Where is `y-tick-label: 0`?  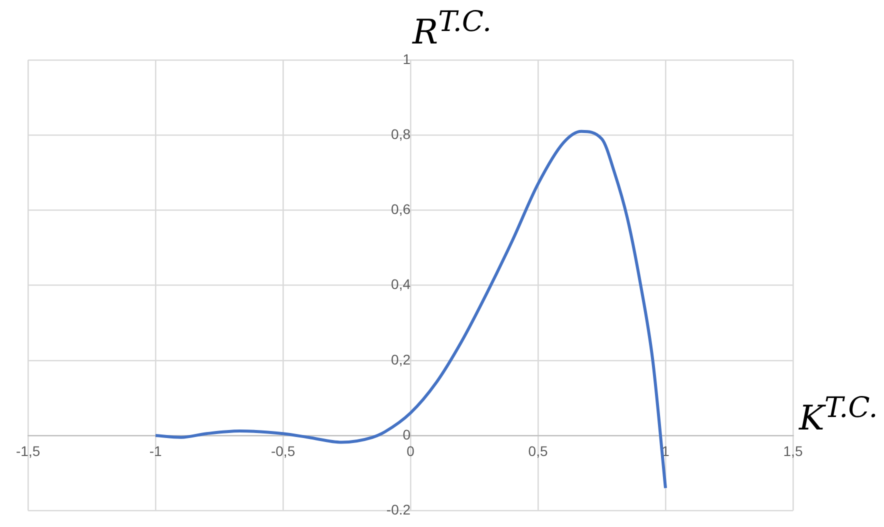 y-tick-label: 0 is located at coordinates (406, 434).